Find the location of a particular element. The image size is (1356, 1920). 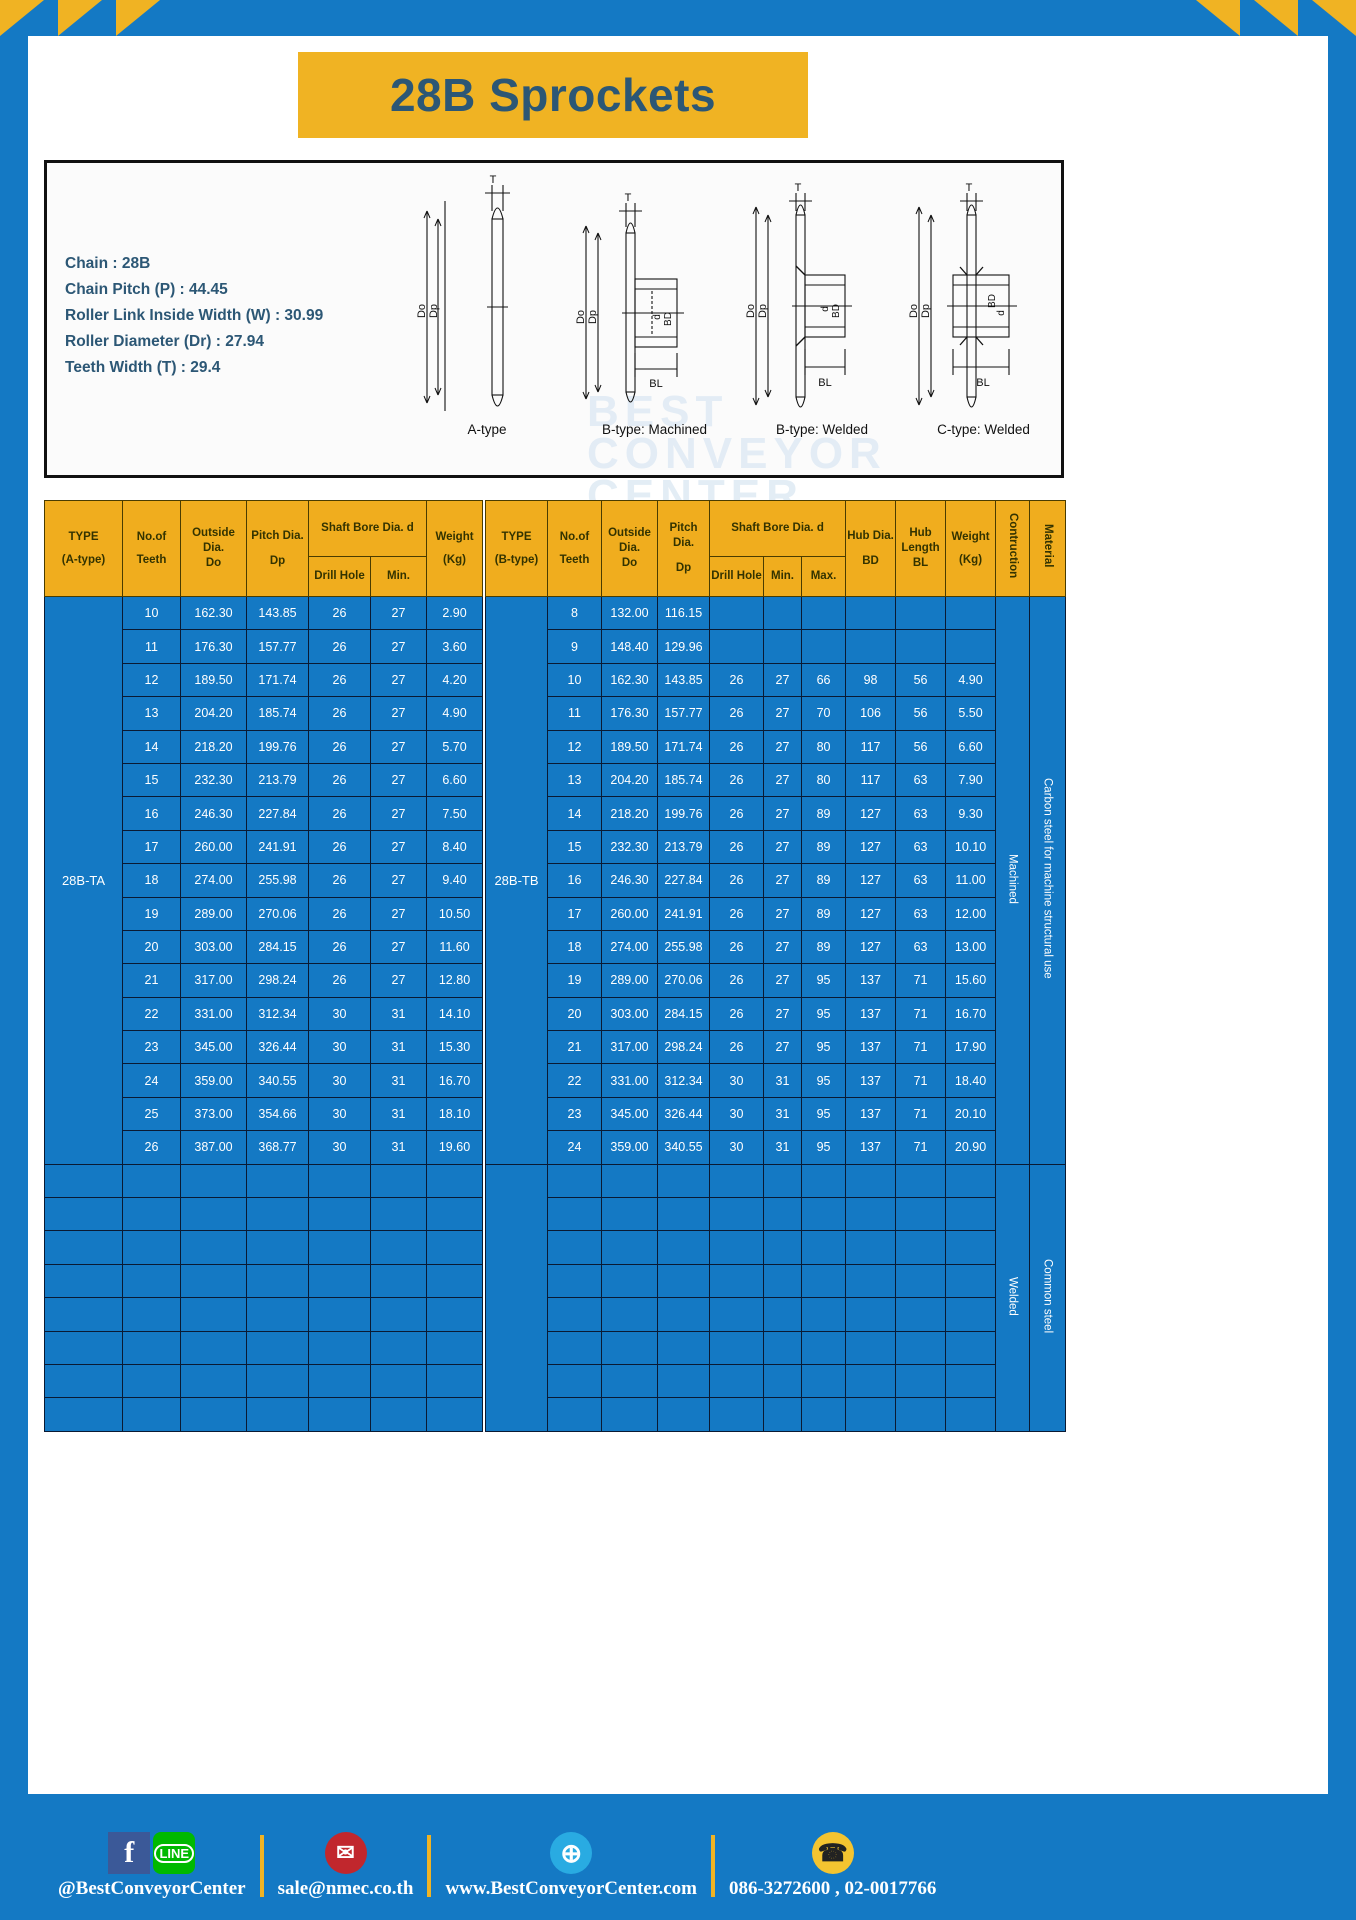

table-row: 16 246.30 227.84 26 27 89 127 63 11.00 is located at coordinates (776, 880).